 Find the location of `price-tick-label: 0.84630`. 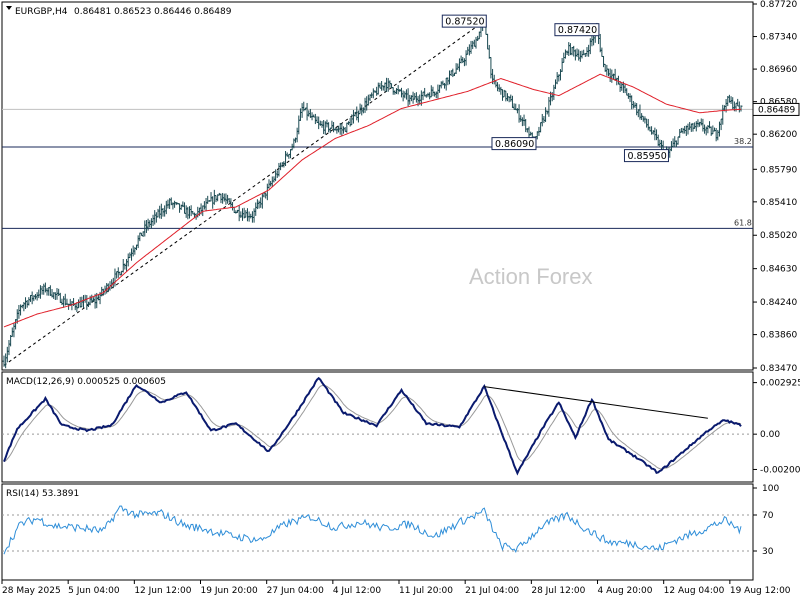

price-tick-label: 0.84630 is located at coordinates (778, 270).